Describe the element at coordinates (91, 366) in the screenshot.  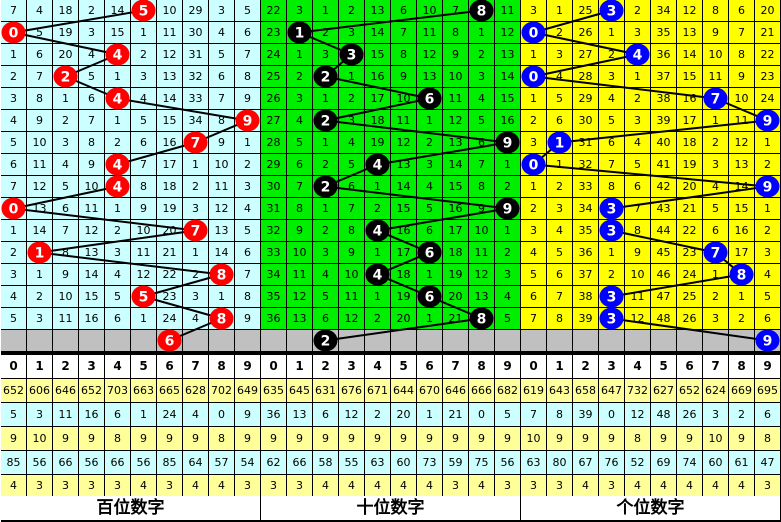
I see `digit-header: 3` at that location.